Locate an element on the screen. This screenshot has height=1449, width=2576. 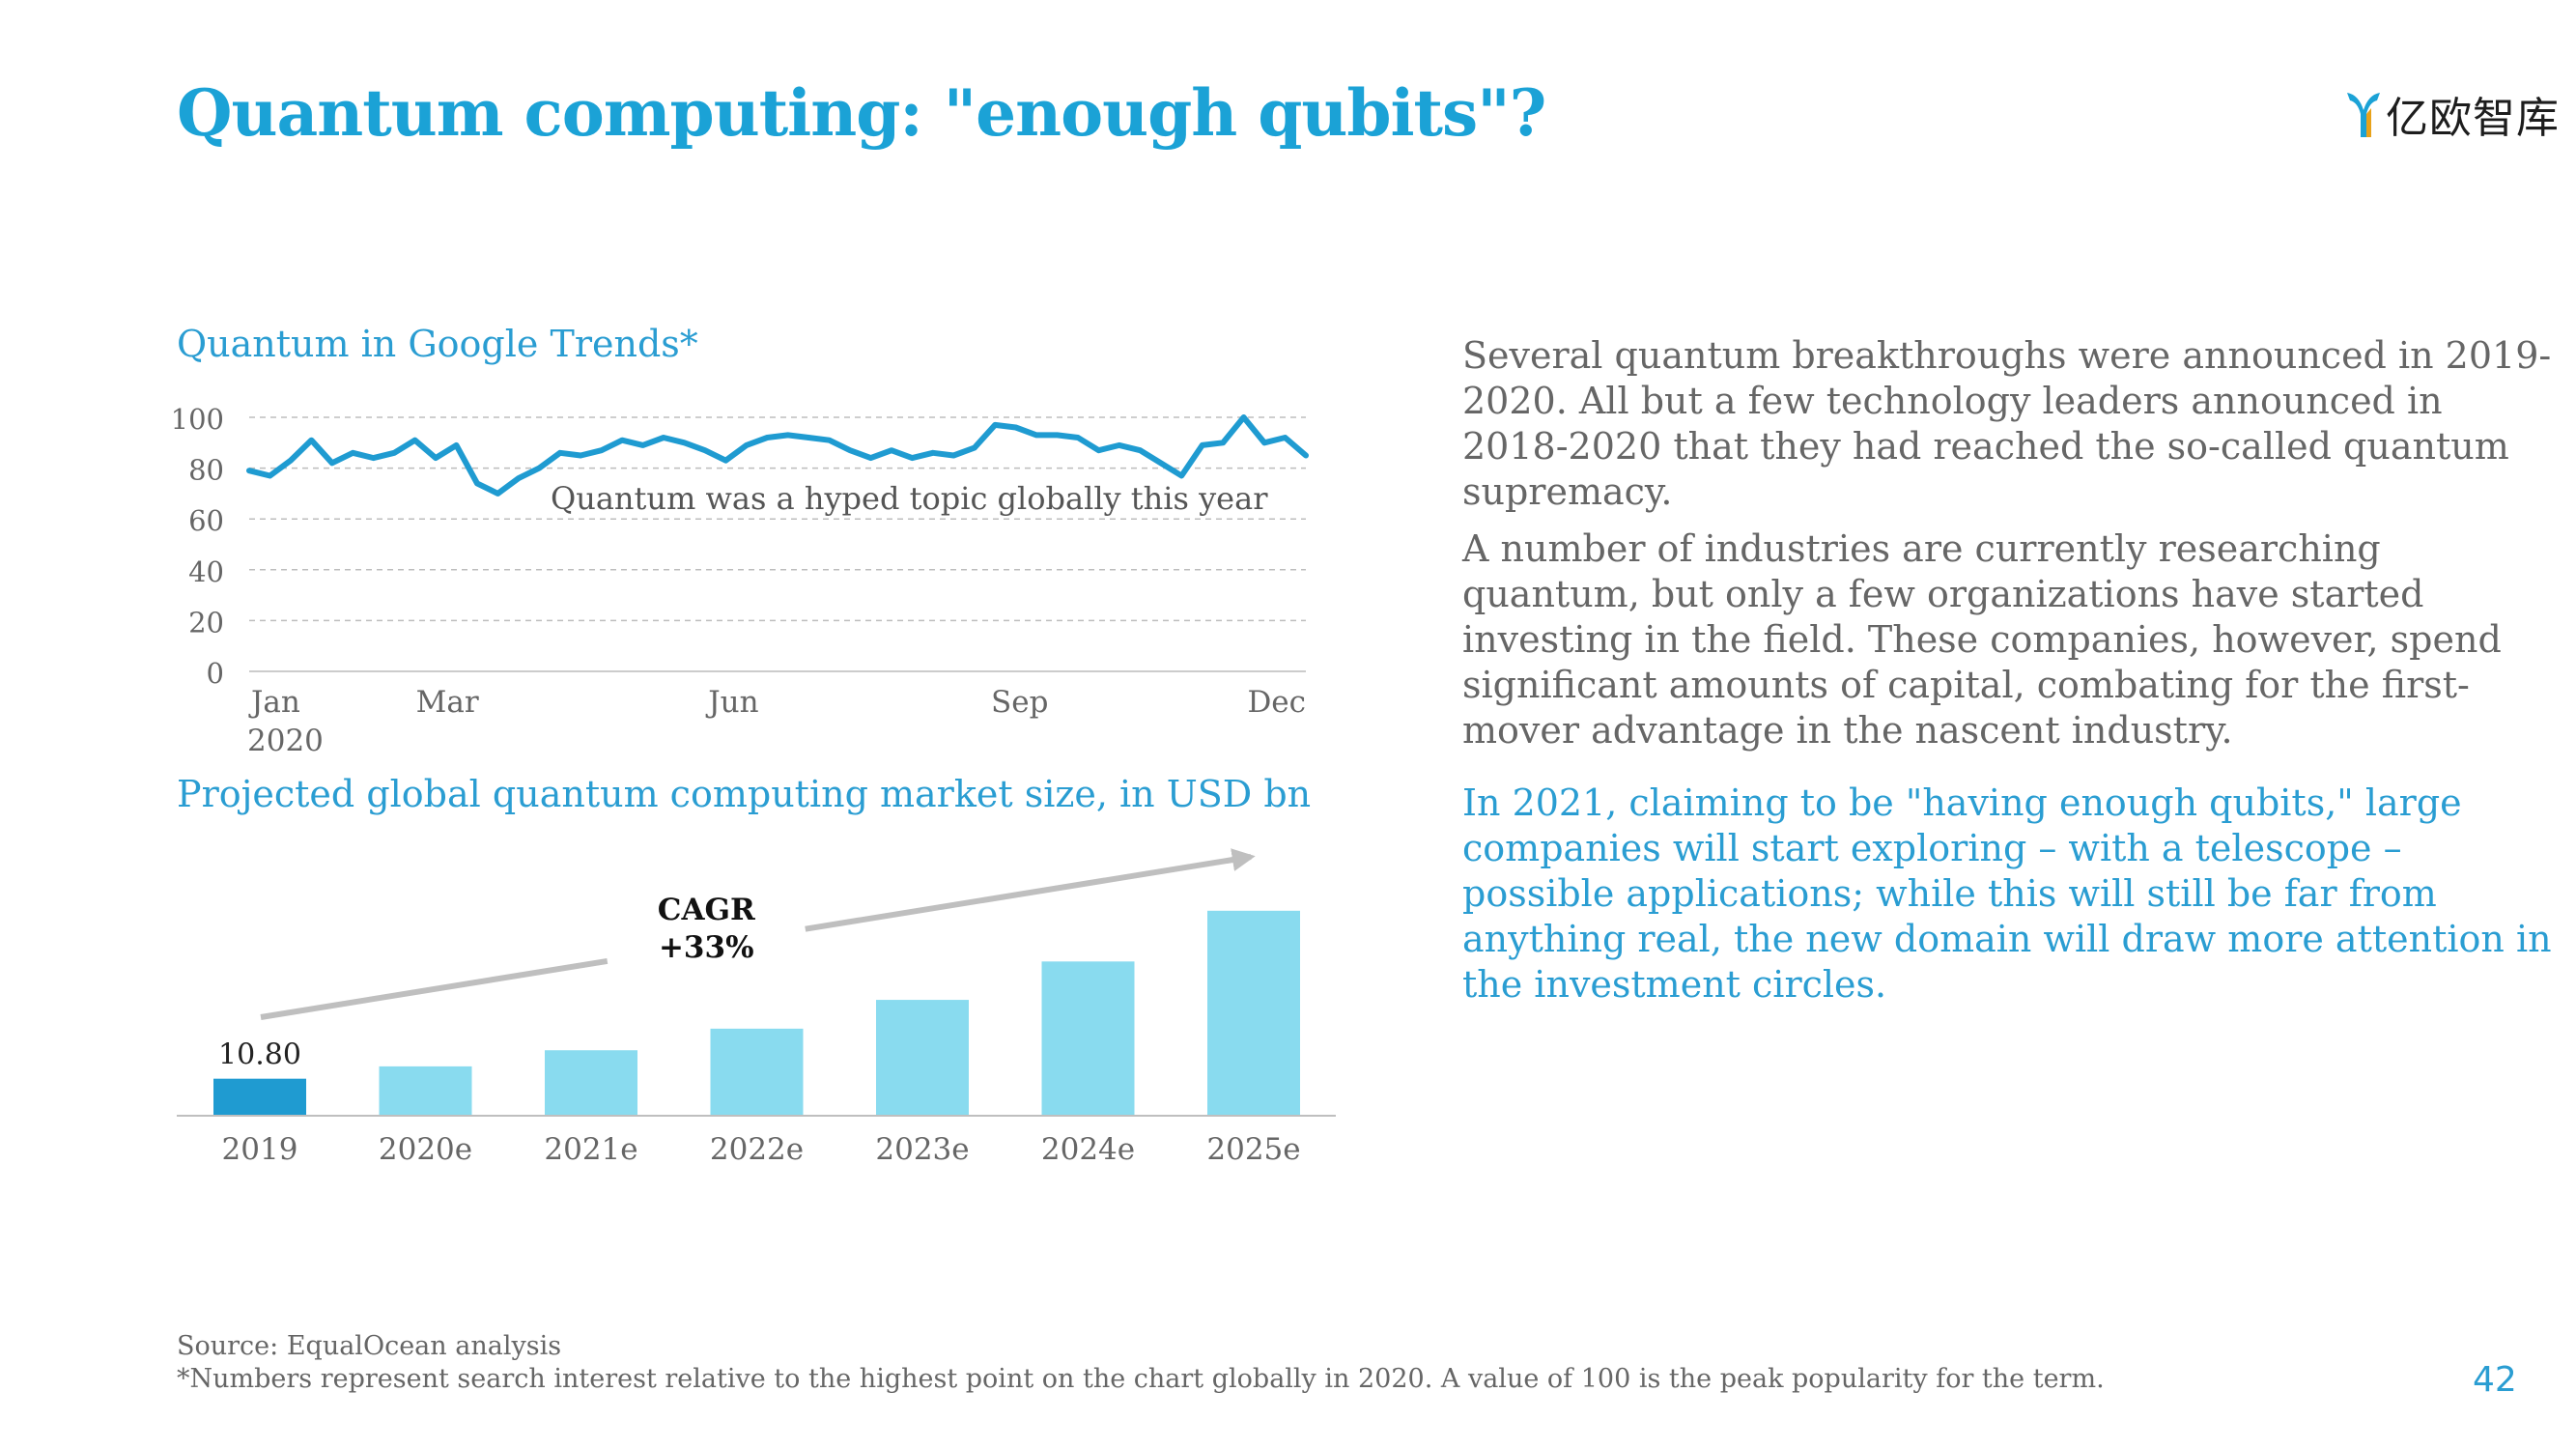
logo: 亿欧智库 is located at coordinates (2452, 114).